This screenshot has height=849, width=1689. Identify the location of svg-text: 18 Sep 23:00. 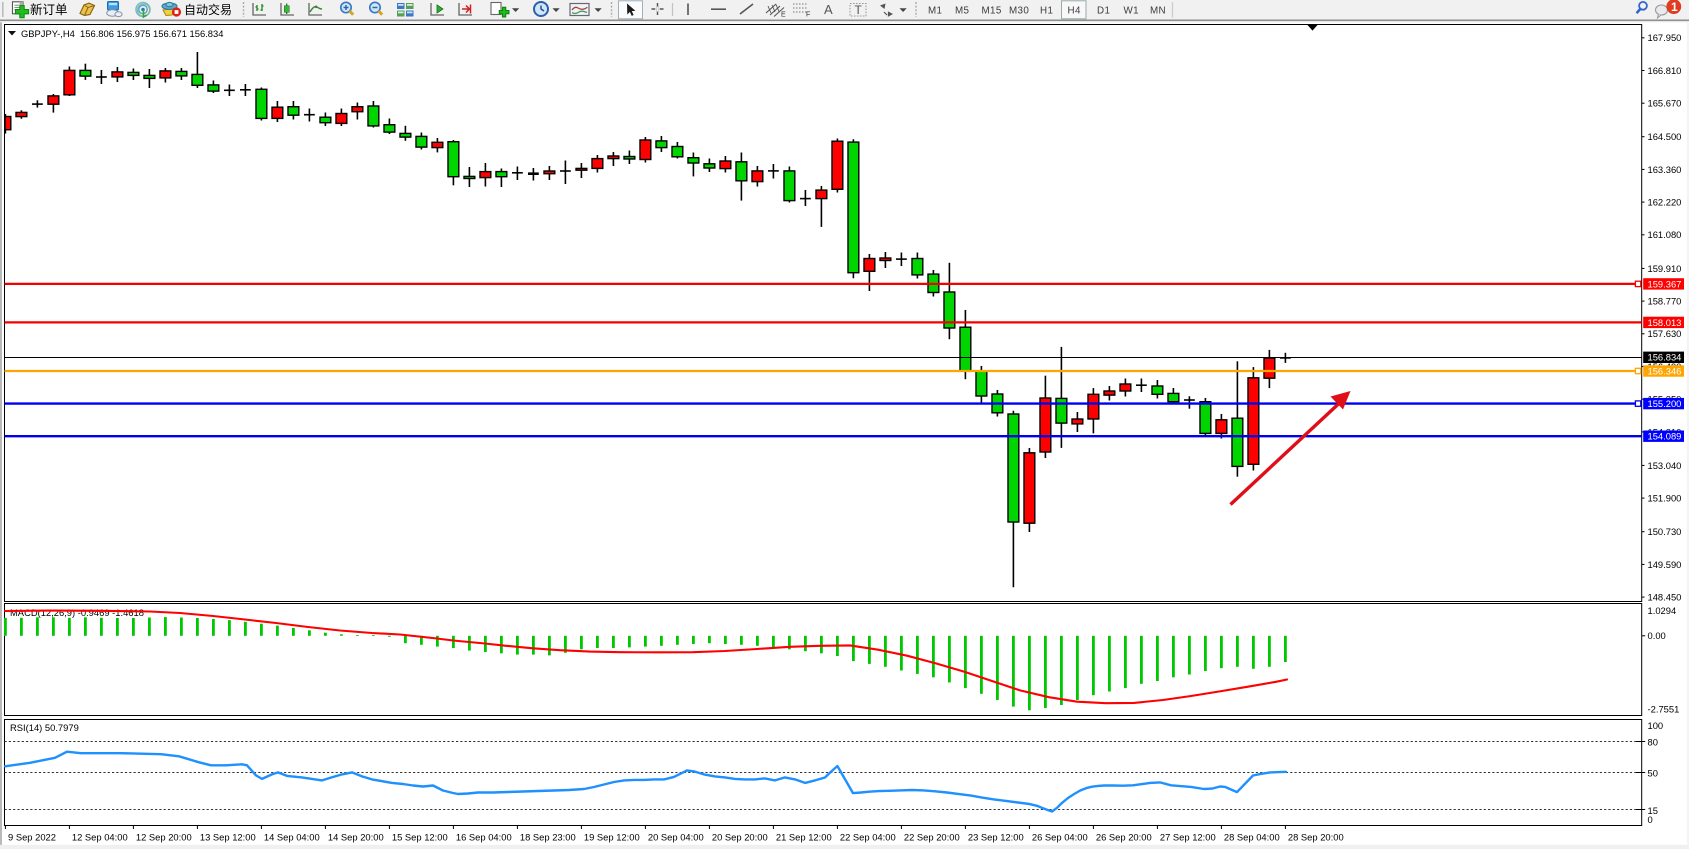
(548, 837).